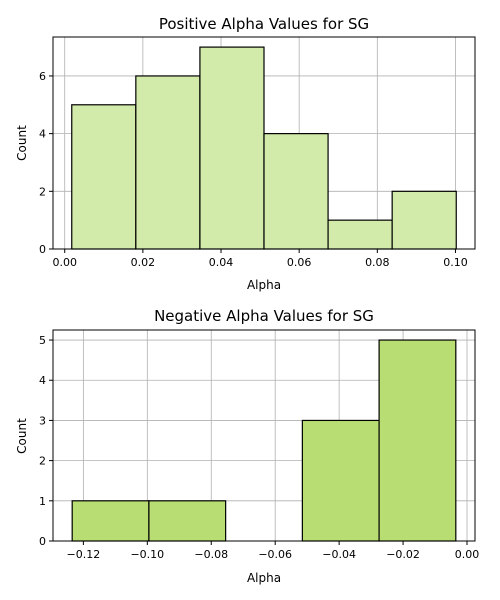 This screenshot has width=500, height=600. I want to click on x-tick-label: −0.02, so click(403, 554).